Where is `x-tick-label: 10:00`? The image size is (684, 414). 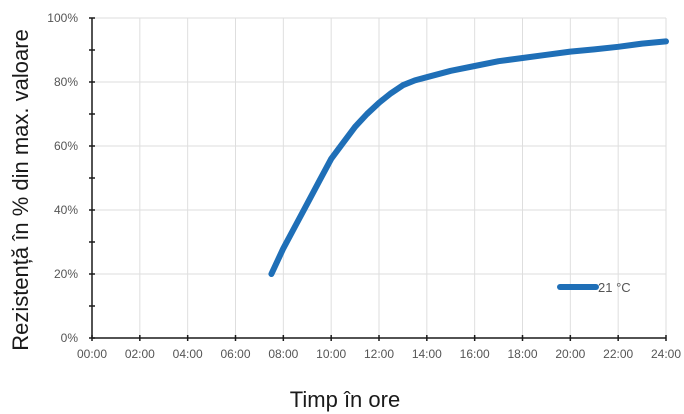 x-tick-label: 10:00 is located at coordinates (331, 354).